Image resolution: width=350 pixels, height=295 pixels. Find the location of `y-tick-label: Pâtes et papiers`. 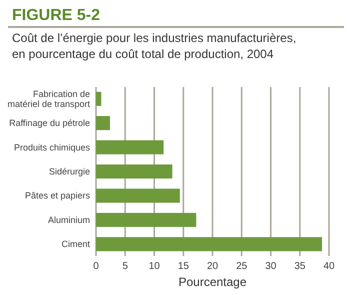

y-tick-label: Pâtes et papiers is located at coordinates (57, 195).